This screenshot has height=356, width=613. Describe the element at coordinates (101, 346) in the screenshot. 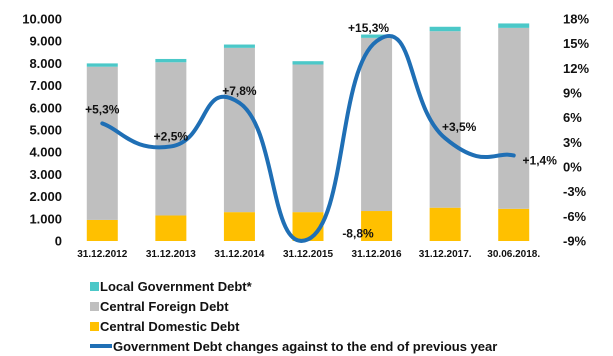

I see `legend-swatch-change` at that location.